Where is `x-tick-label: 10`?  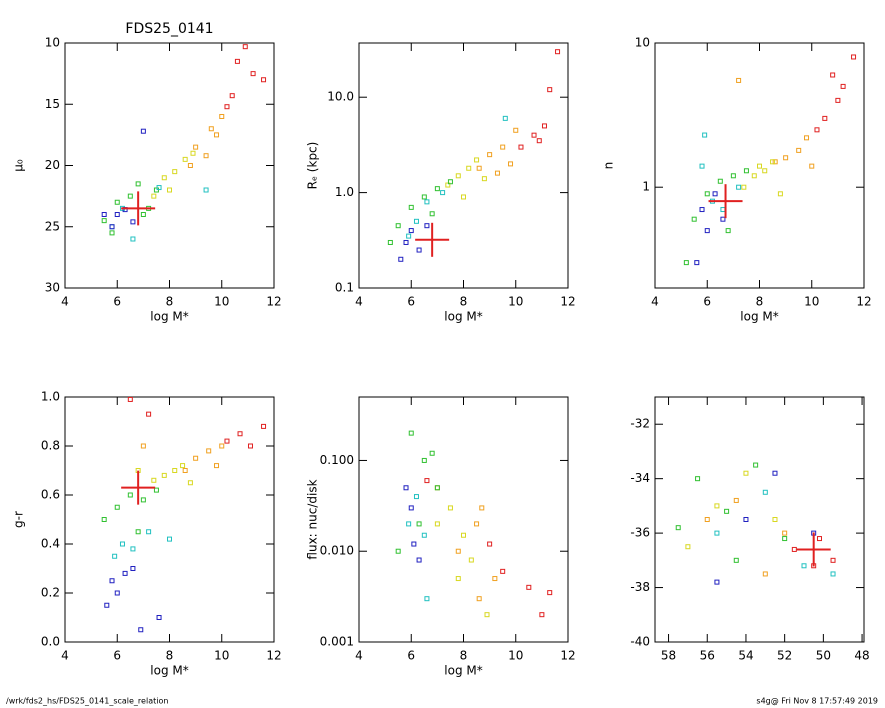 x-tick-label: 10 is located at coordinates (515, 302).